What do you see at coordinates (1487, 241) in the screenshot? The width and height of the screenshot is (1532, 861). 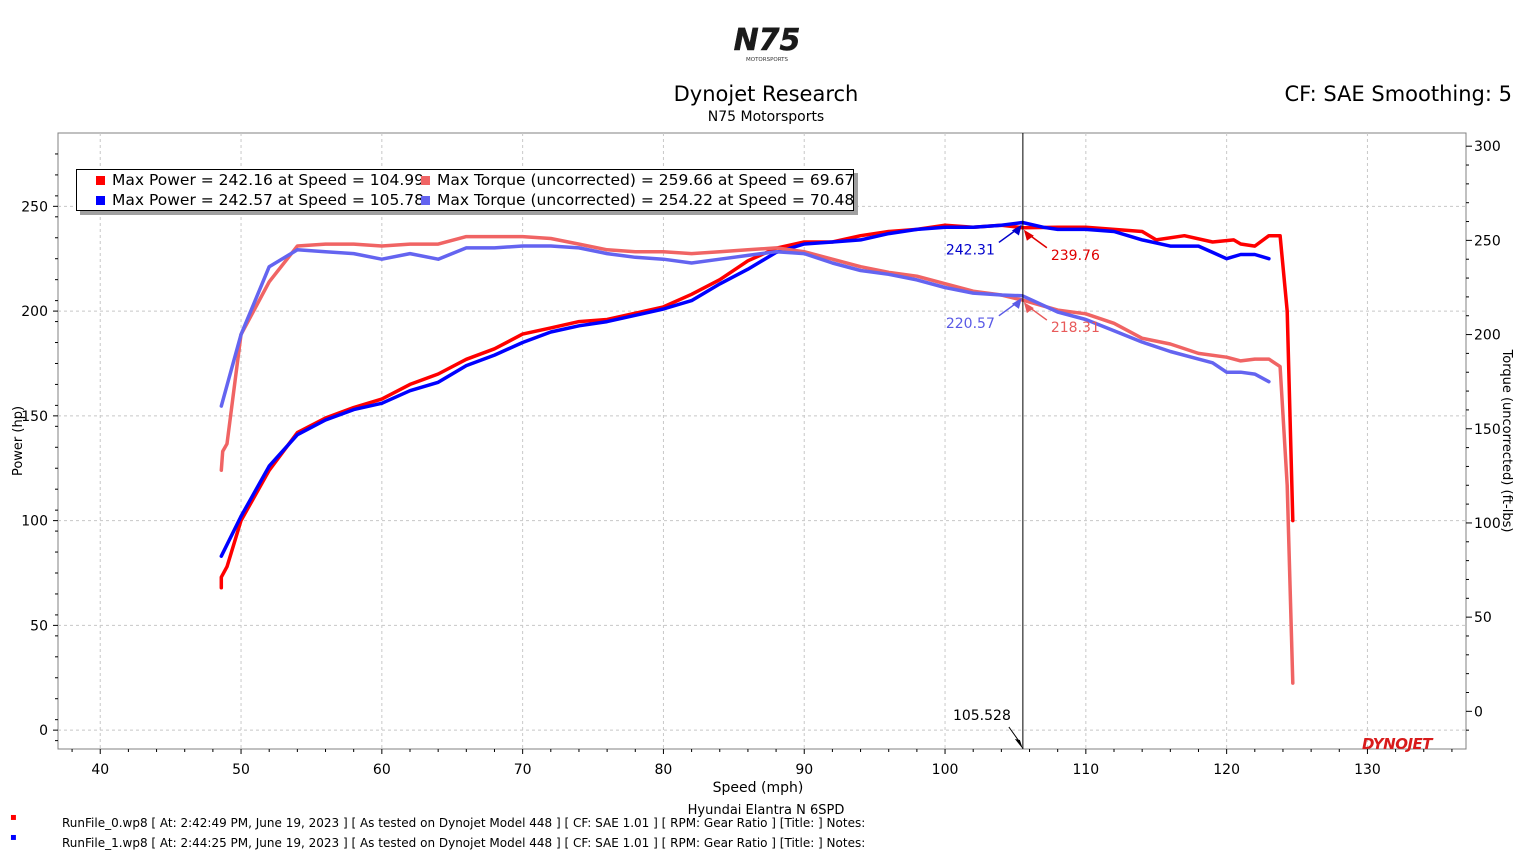 I see `y2-tick-label: 250` at bounding box center [1487, 241].